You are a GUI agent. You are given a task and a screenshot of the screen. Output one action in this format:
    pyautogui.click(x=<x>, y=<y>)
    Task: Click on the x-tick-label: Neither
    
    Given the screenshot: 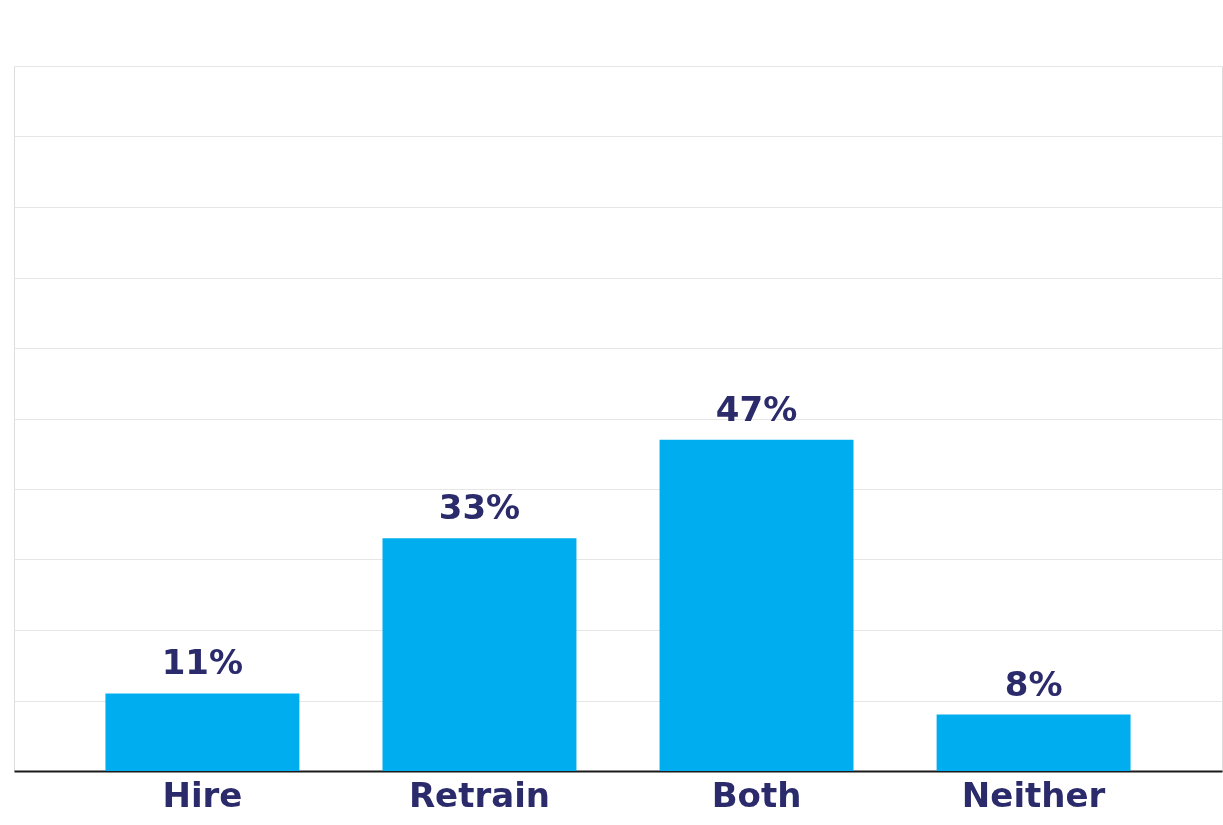 What is the action you would take?
    pyautogui.click(x=1033, y=794)
    